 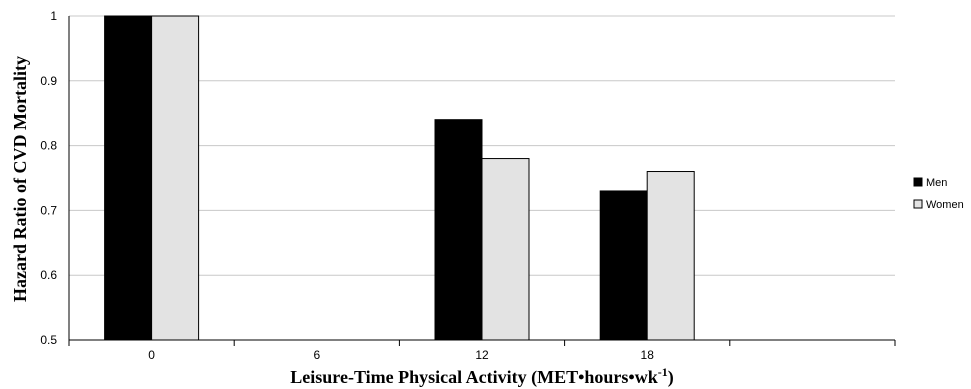 I want to click on y-tick-label: 0.5, so click(x=48, y=340).